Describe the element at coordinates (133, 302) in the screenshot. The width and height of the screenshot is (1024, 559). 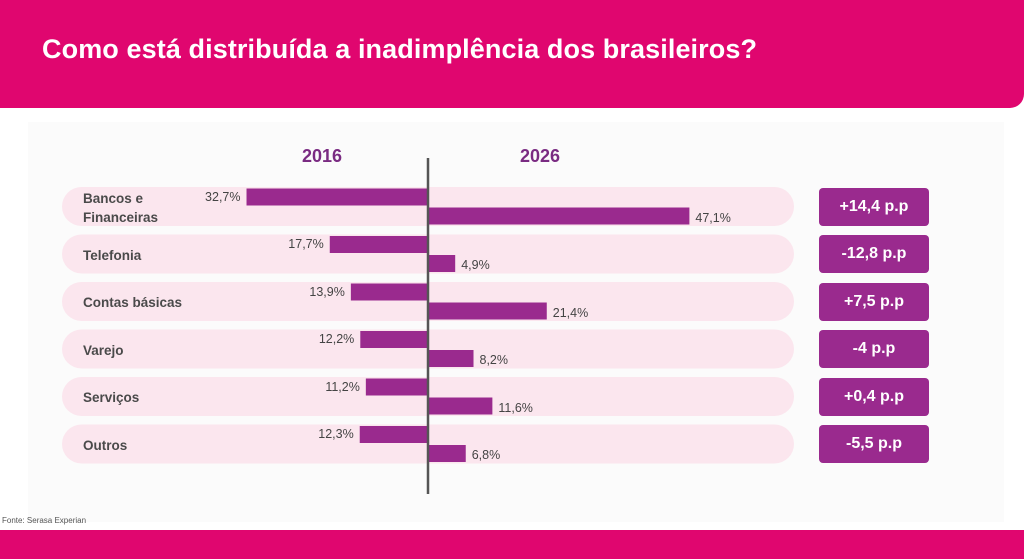
I see `category-label-line: Contas básicas` at that location.